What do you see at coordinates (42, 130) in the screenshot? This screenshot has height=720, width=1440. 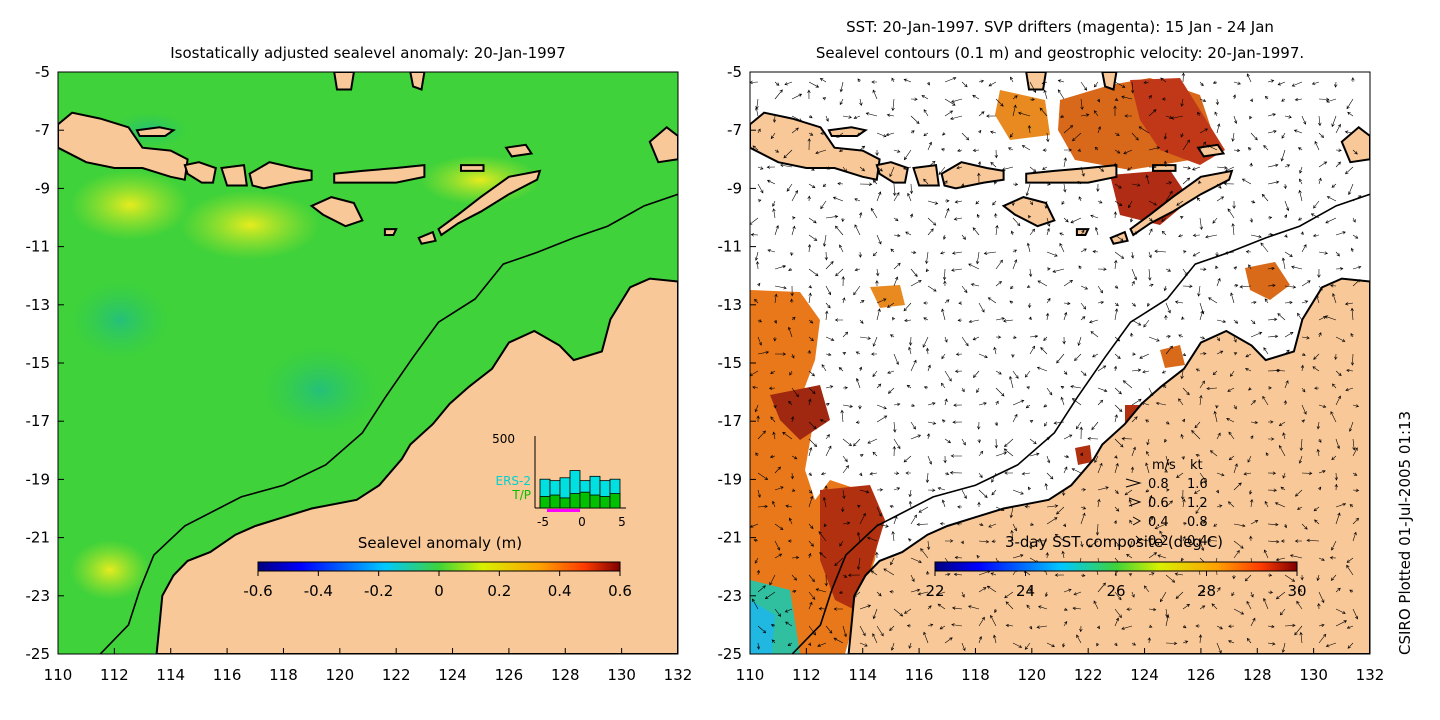 I see `y-tick-label: -7` at bounding box center [42, 130].